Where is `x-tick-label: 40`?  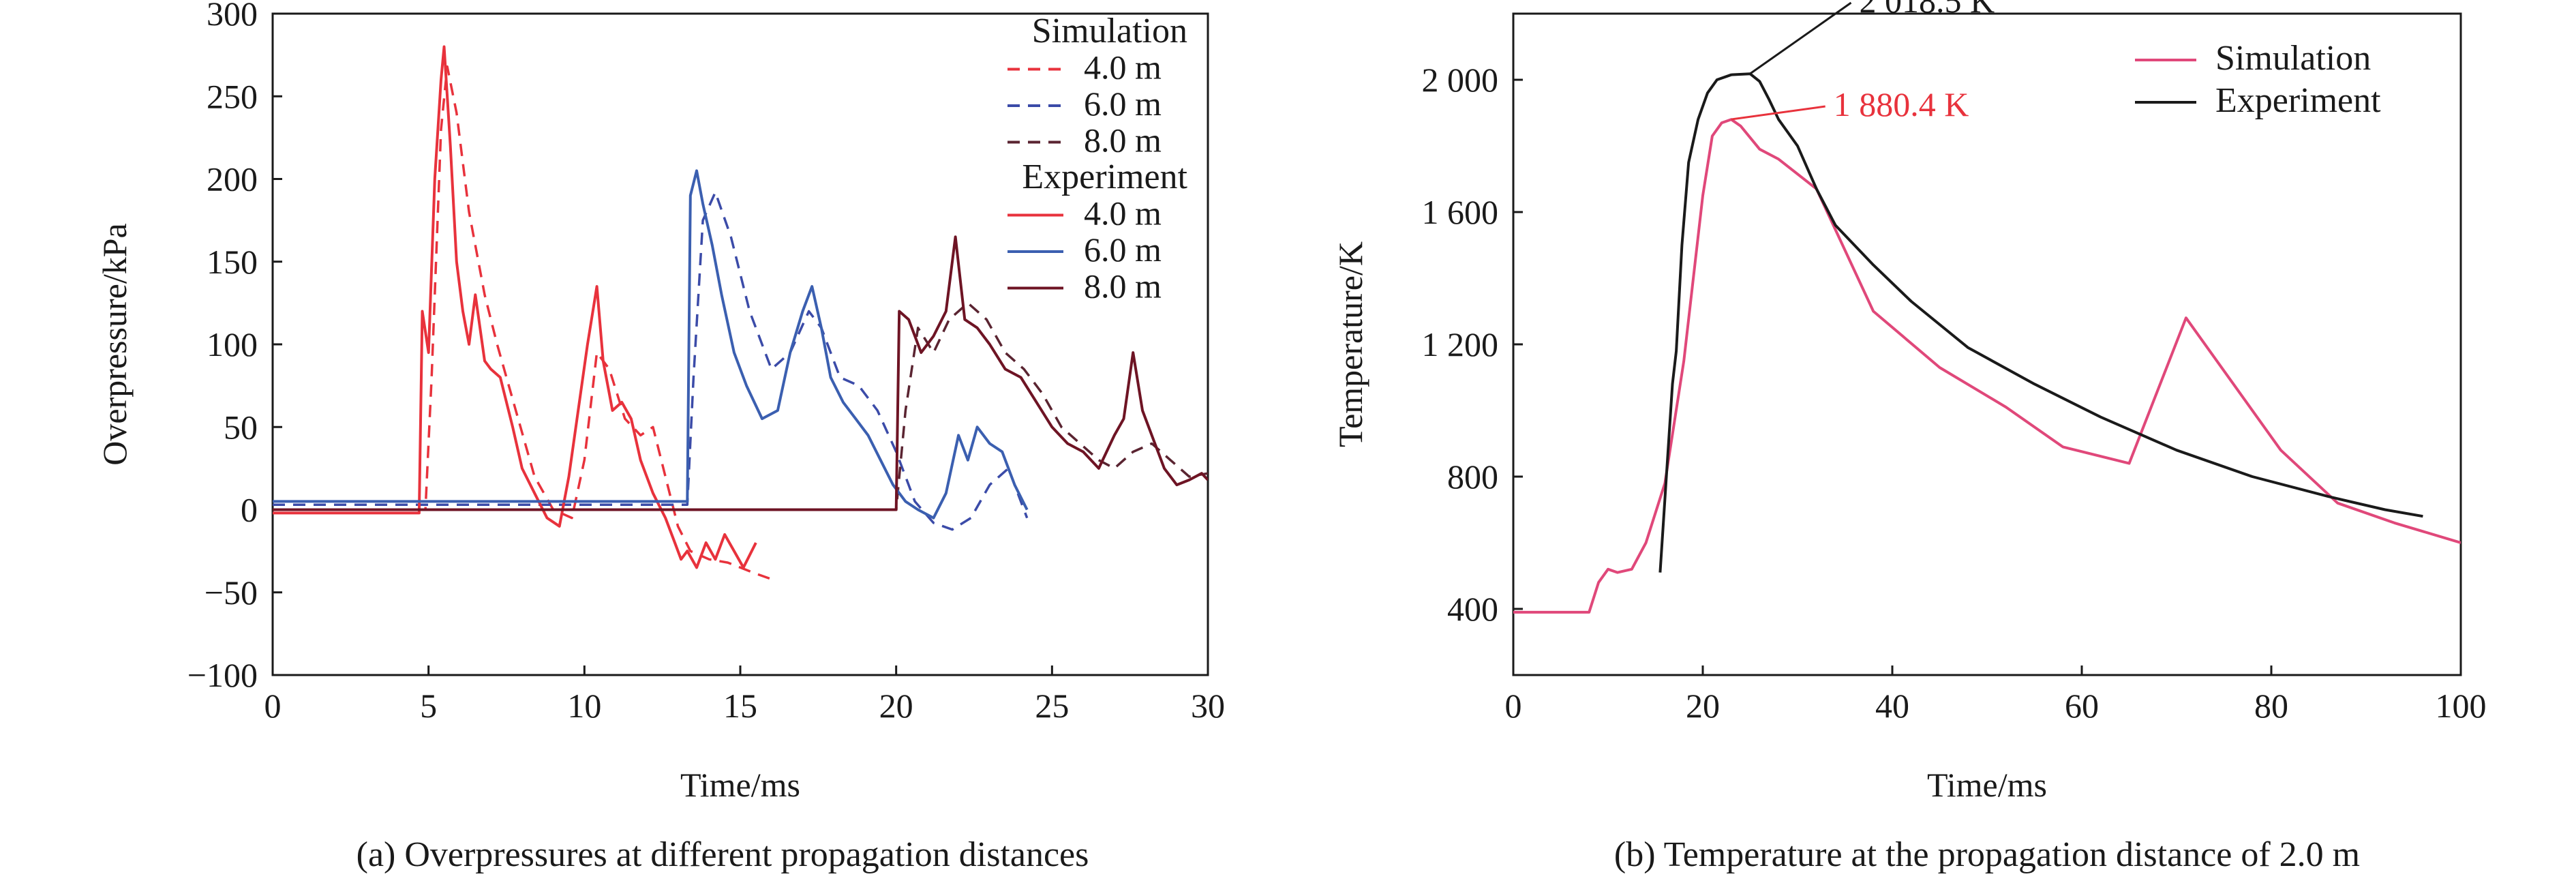
x-tick-label: 40 is located at coordinates (1892, 706).